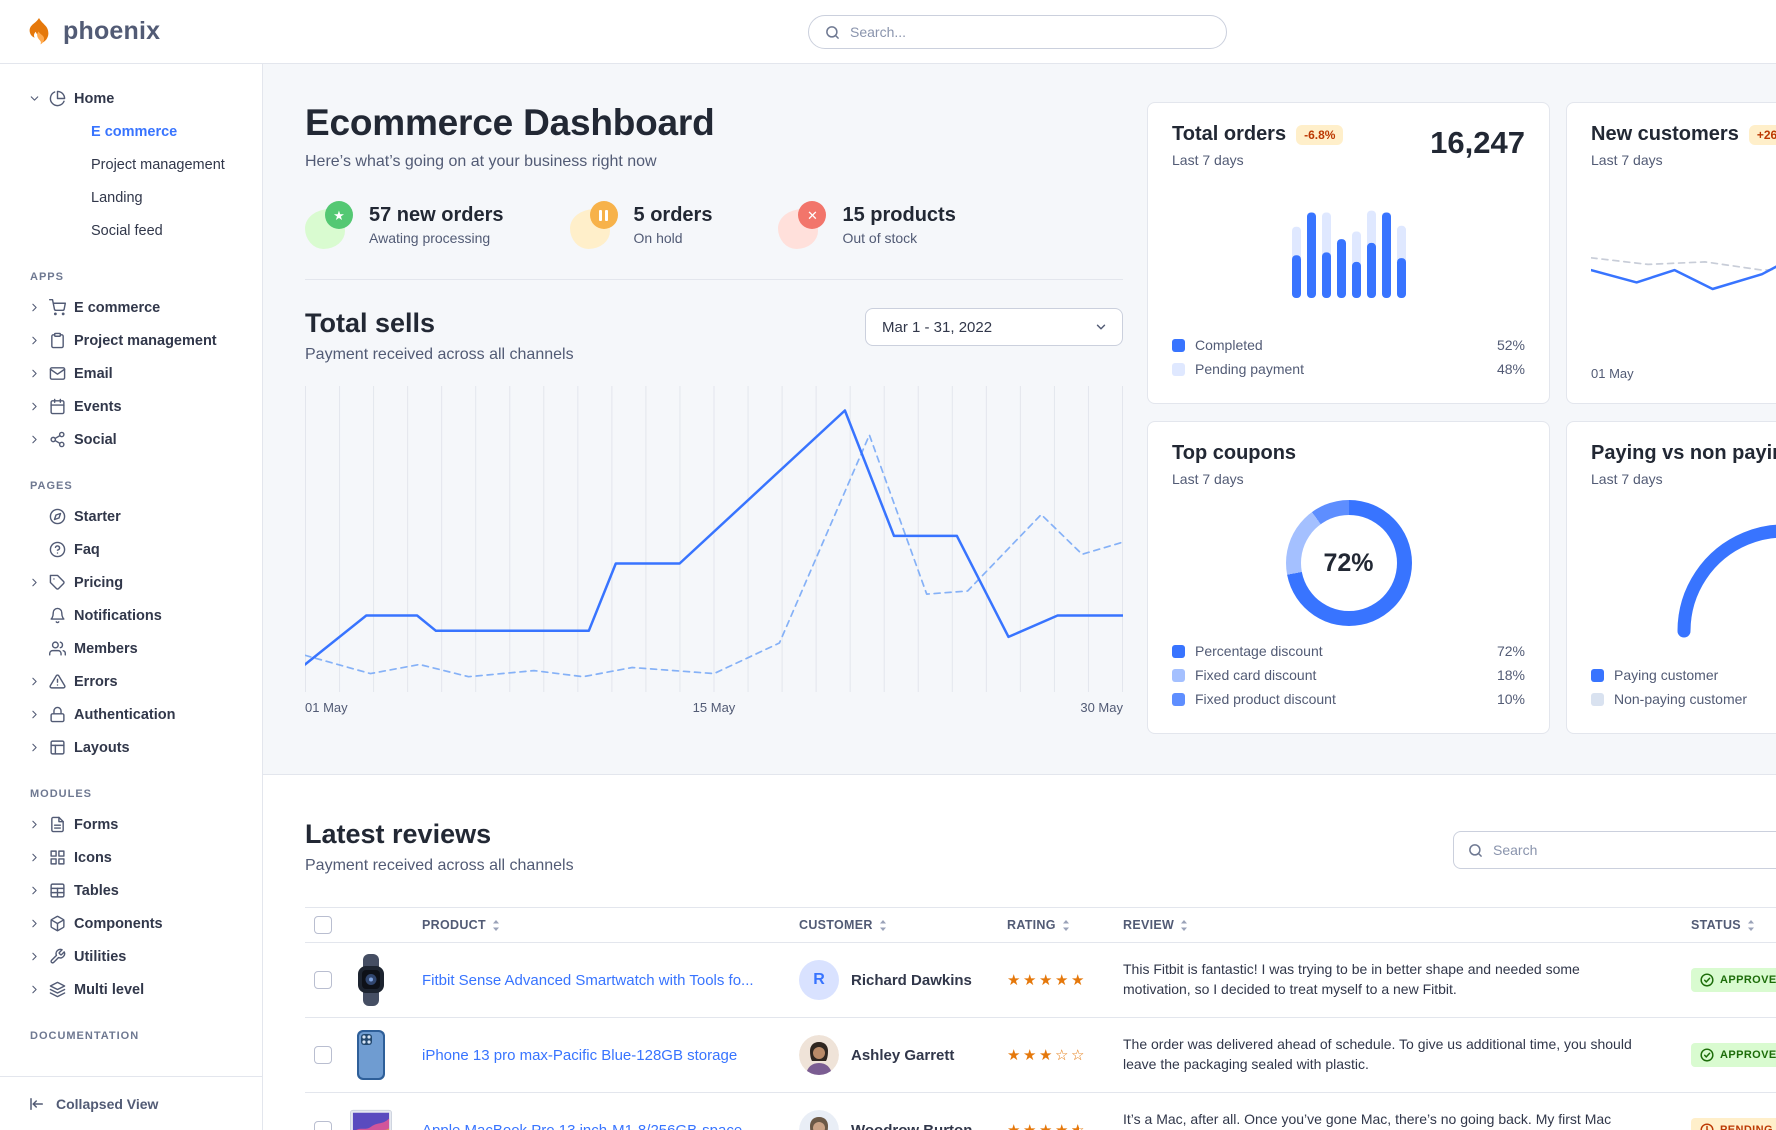 This screenshot has height=1130, width=1776. What do you see at coordinates (339, 215) in the screenshot?
I see `star-icon: ★` at bounding box center [339, 215].